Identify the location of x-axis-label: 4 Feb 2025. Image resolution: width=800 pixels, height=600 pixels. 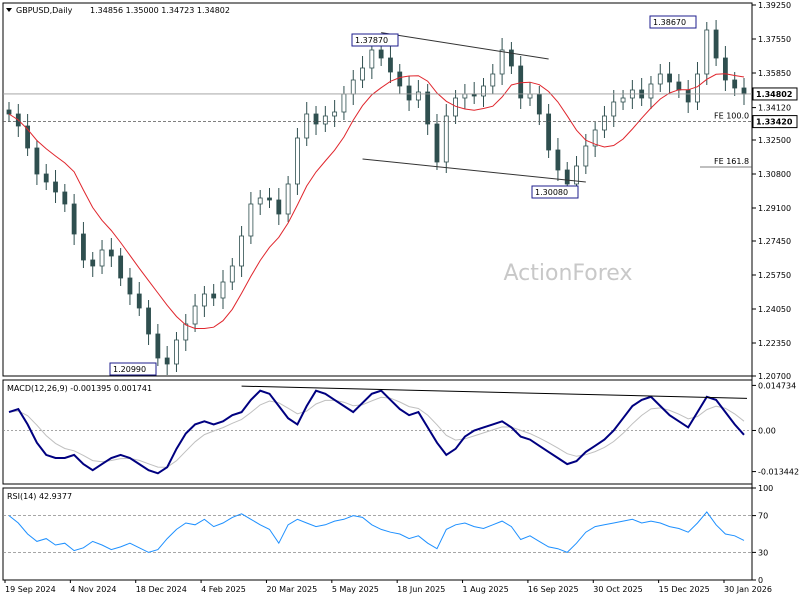
(223, 589).